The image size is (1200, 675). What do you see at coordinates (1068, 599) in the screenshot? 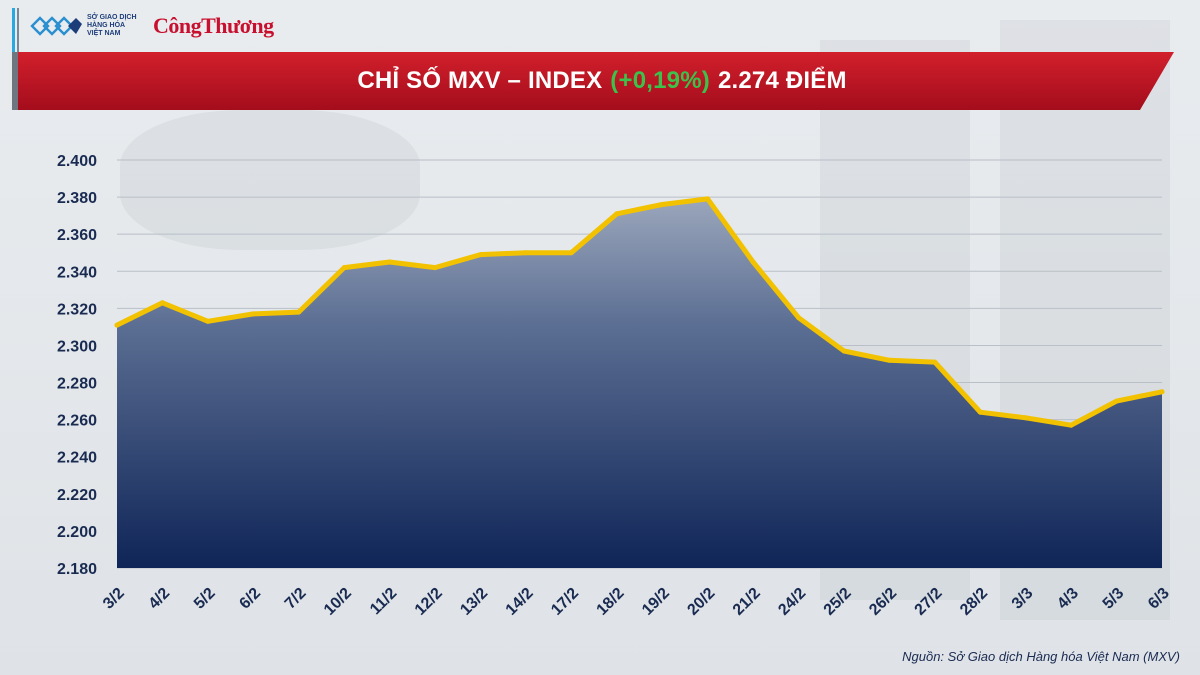
I see `x-tick-label: 4/3` at bounding box center [1068, 599].